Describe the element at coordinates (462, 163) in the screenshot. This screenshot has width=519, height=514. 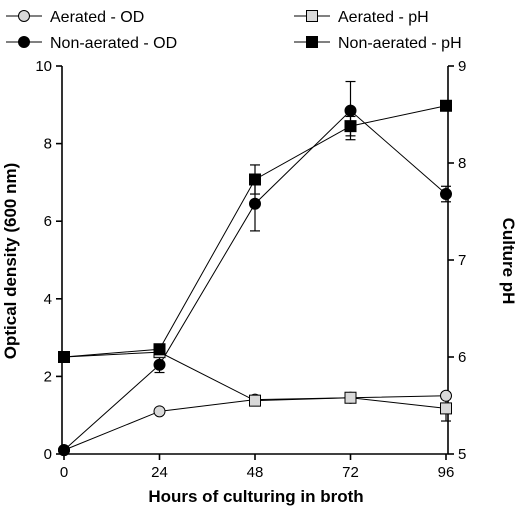
I see `y2-tick-label: 8` at that location.